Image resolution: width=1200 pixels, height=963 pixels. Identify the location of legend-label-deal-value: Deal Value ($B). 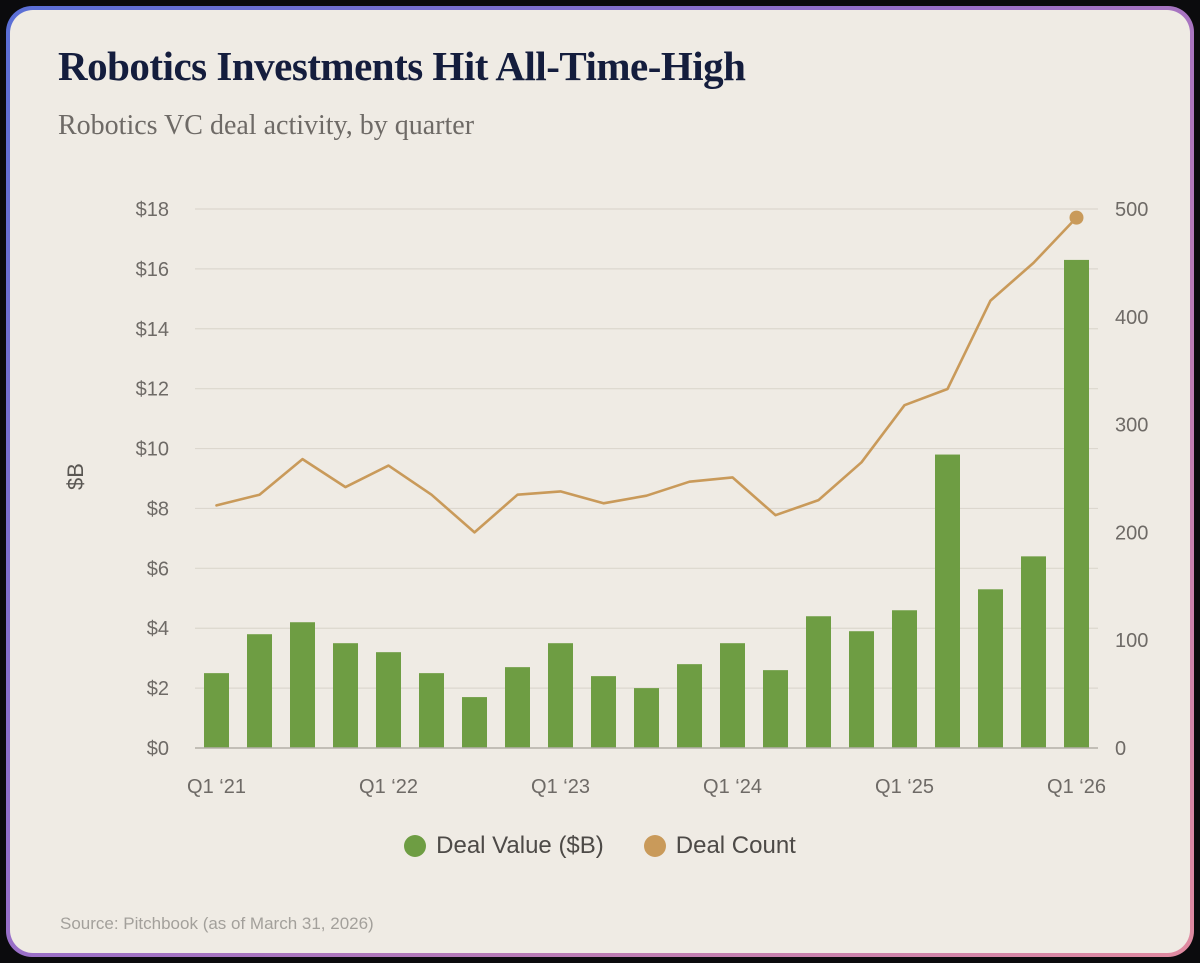
(520, 845).